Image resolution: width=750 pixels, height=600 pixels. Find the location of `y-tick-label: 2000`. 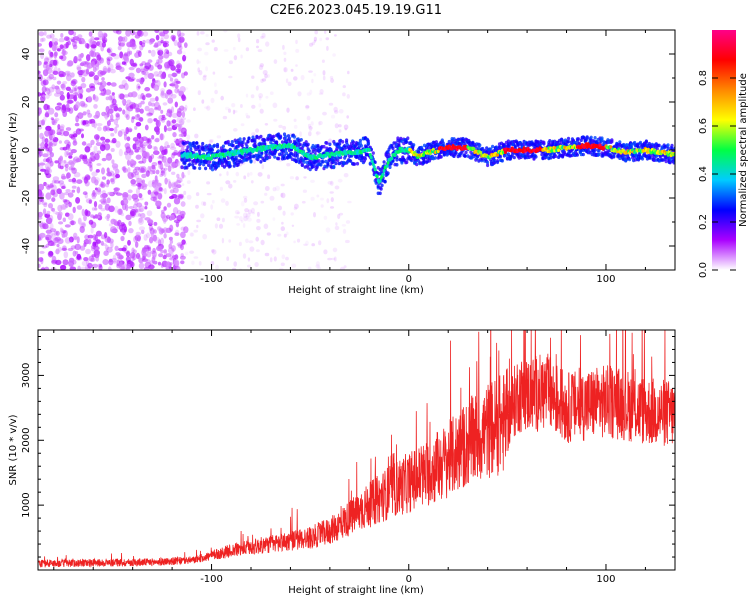

y-tick-label: 2000 is located at coordinates (26, 440).